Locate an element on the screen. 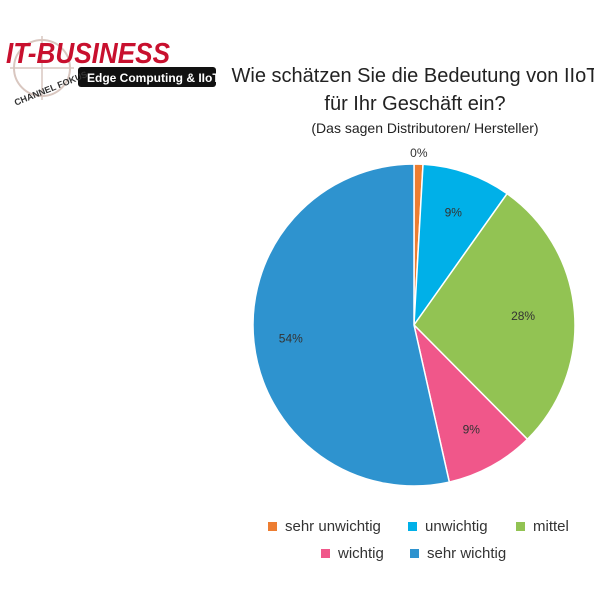  legend-swatch-sehr-wichtig is located at coordinates (414, 553).